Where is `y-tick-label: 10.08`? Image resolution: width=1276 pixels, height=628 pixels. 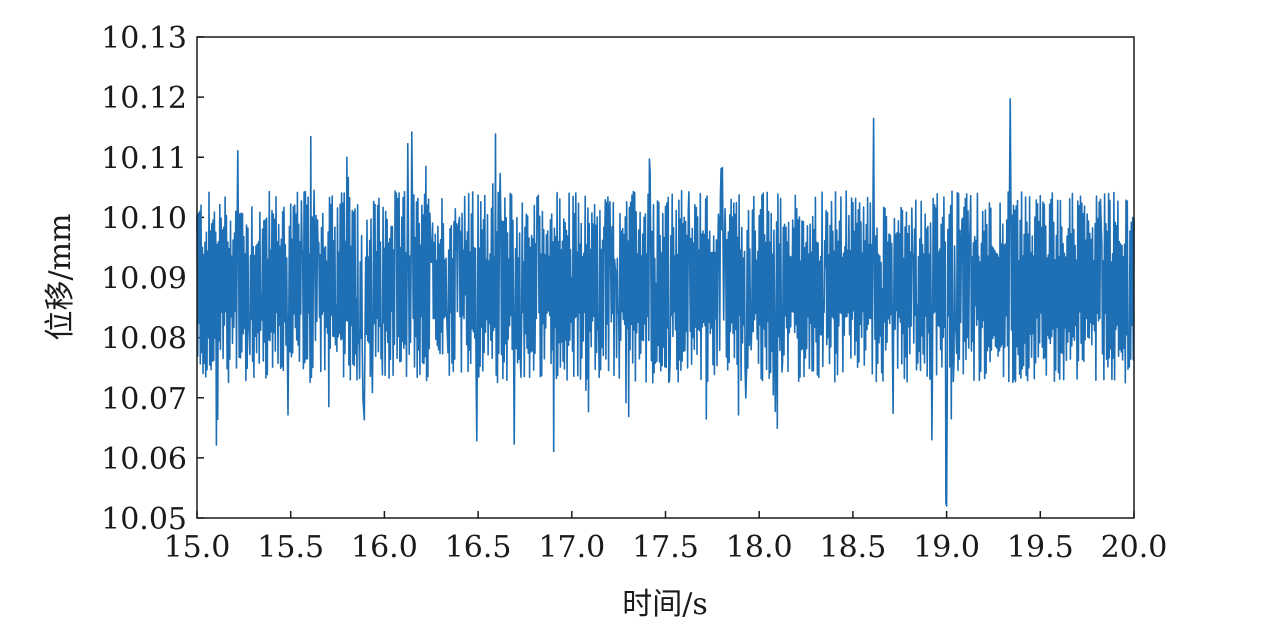
y-tick-label: 10.08 is located at coordinates (144, 339).